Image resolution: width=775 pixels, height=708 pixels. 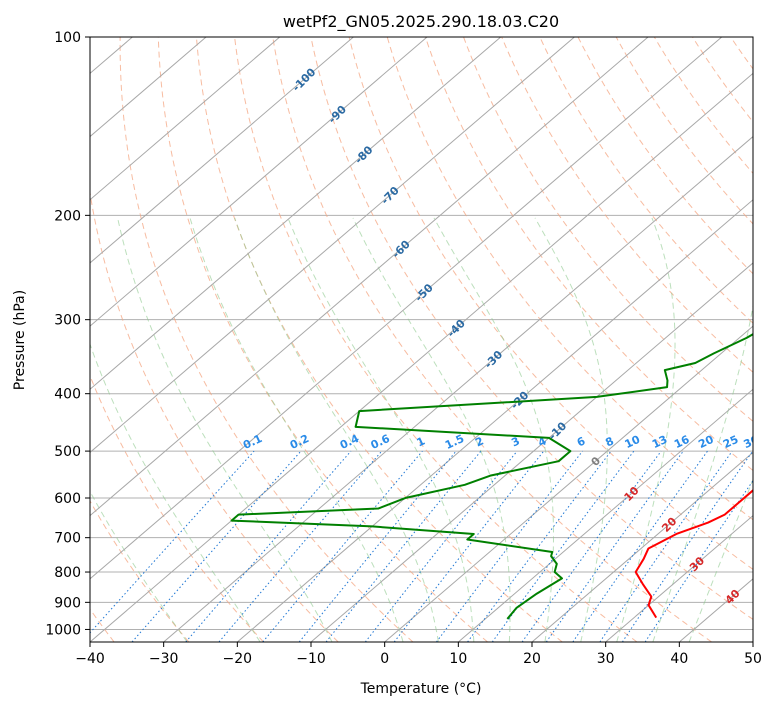 I want to click on x-tick-label: −10, so click(x=311, y=659).